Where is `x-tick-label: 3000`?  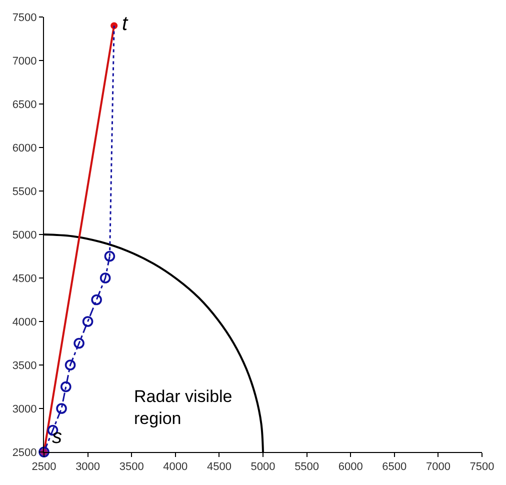 x-tick-label: 3000 is located at coordinates (88, 467).